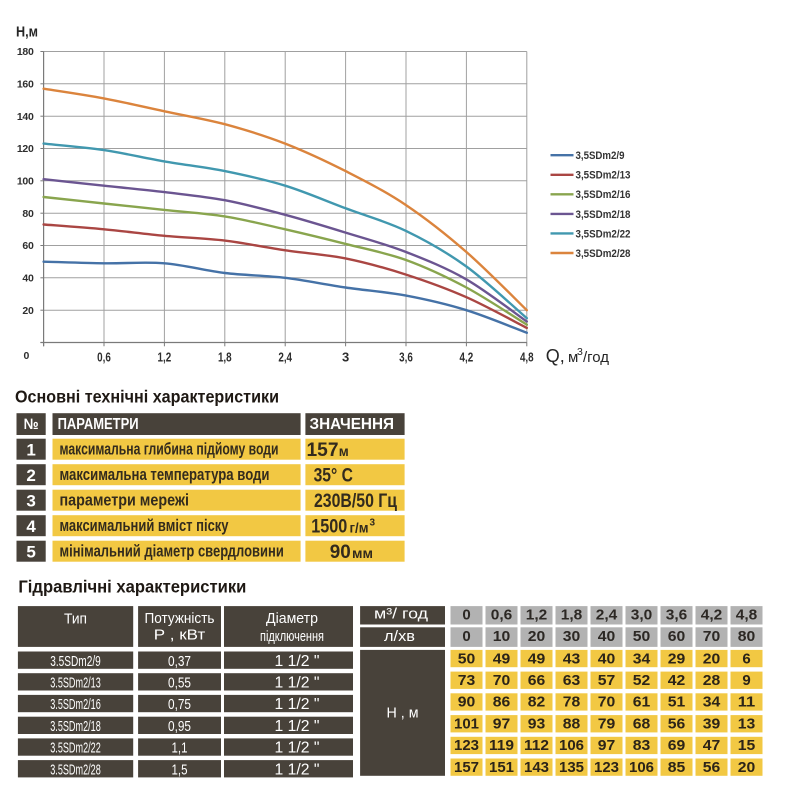  Describe the element at coordinates (642, 724) in the screenshot. I see `svg-text: 68` at that location.